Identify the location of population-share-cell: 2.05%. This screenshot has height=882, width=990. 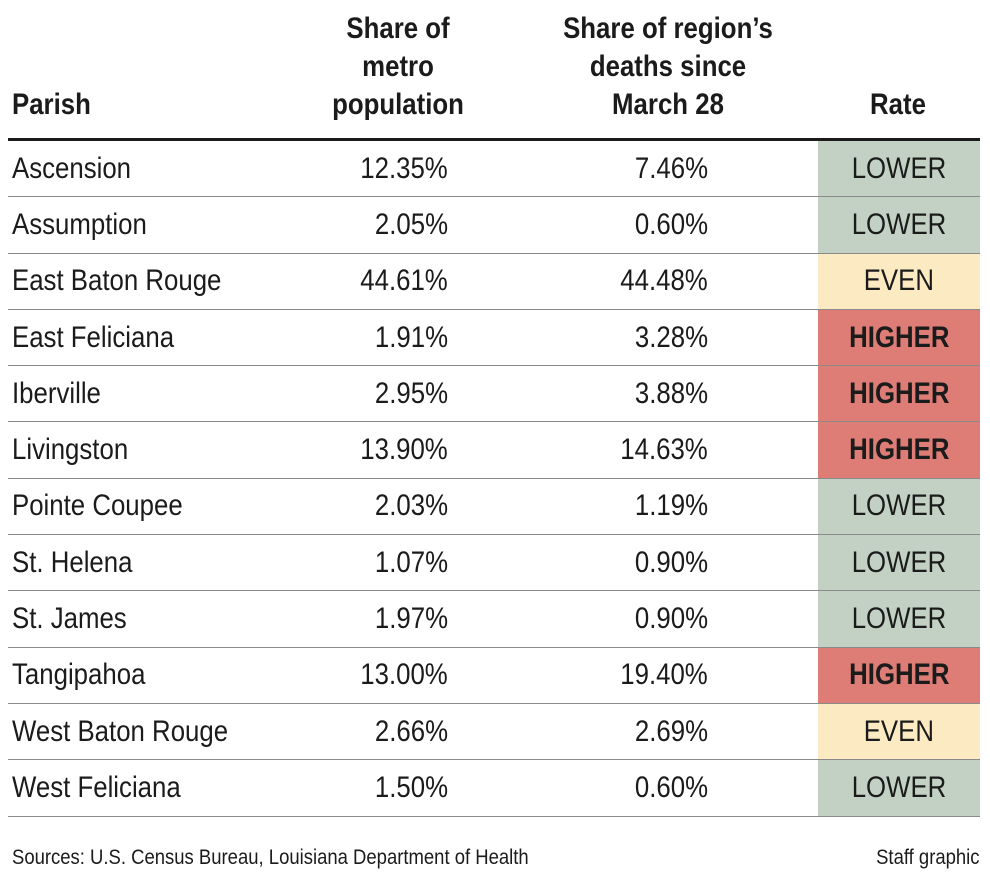
(378, 224).